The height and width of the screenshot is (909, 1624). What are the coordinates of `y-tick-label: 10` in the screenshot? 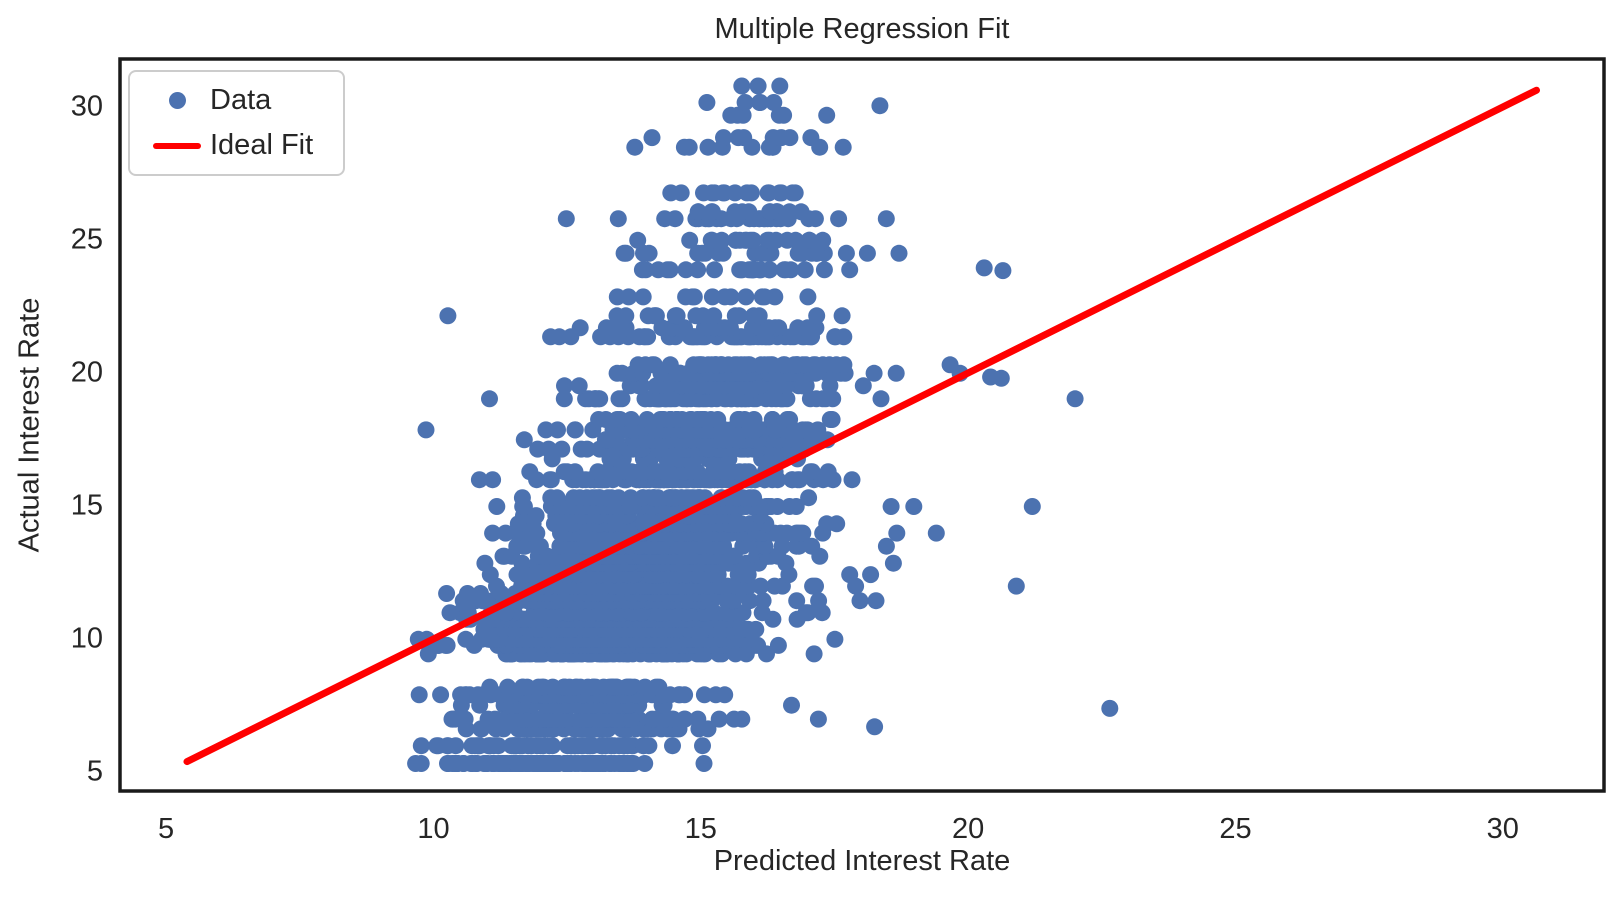 It's located at (86, 638).